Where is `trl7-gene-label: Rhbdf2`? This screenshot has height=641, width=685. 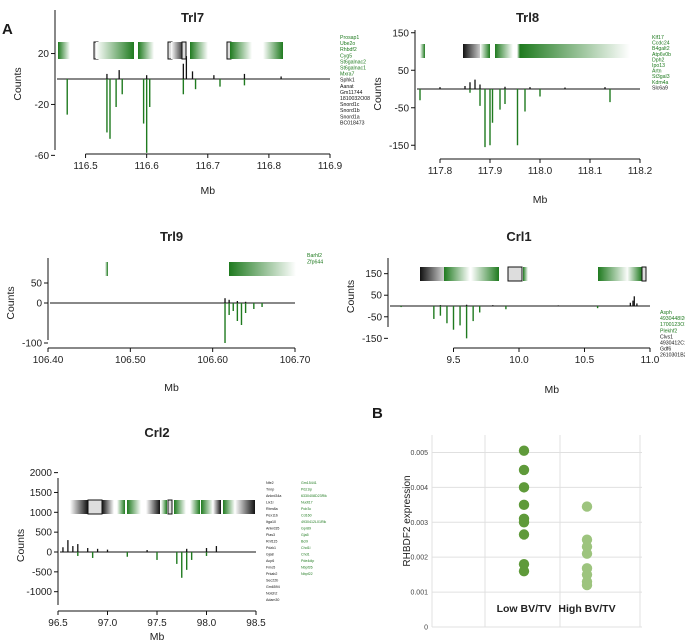
trl7-gene-label: Rhbdf2 is located at coordinates (348, 50).